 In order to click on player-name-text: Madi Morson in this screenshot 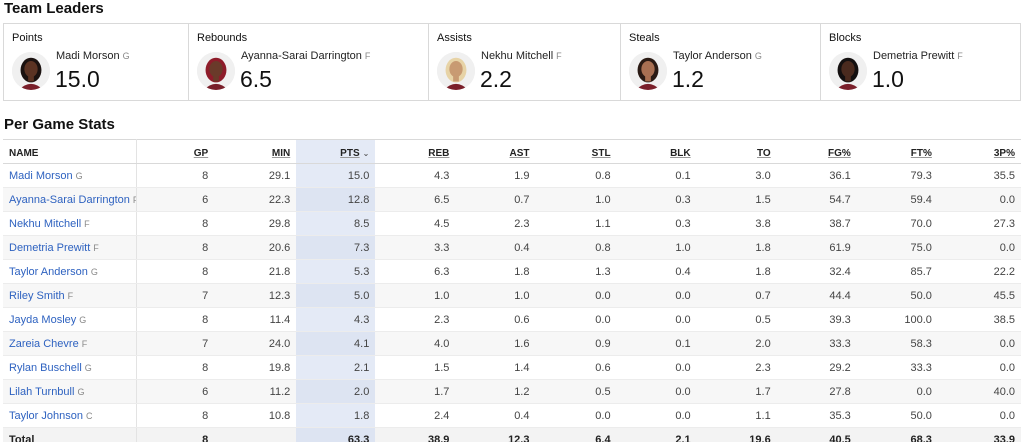, I will do `click(88, 56)`.